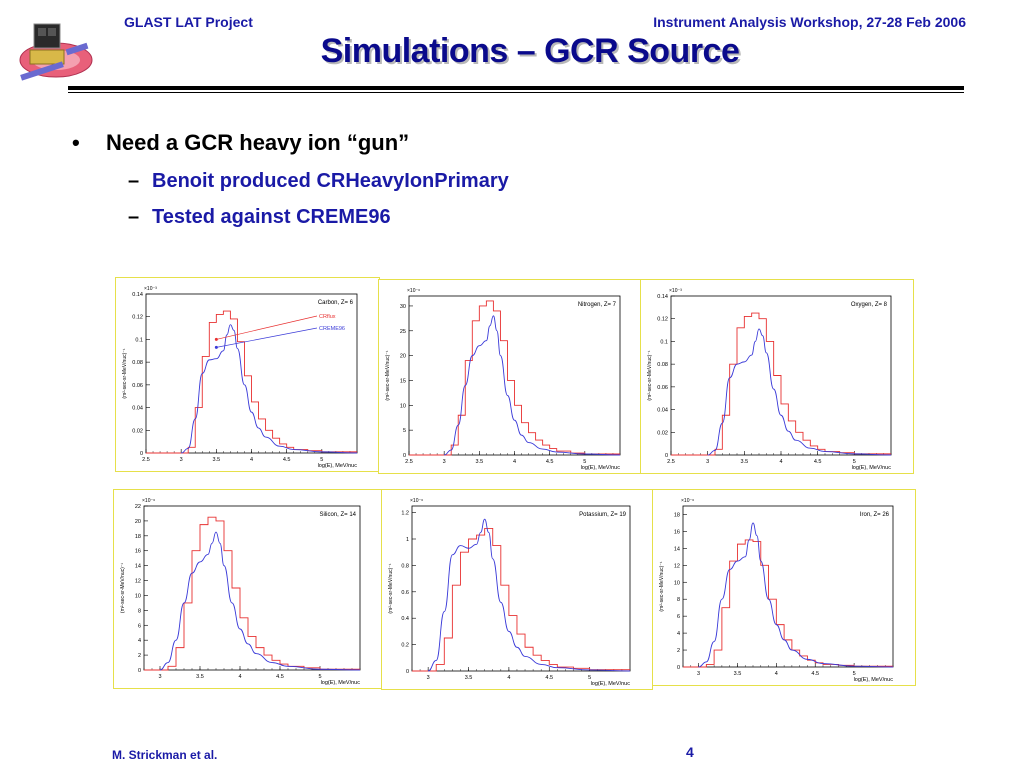 The width and height of the screenshot is (1024, 768). What do you see at coordinates (690, 752) in the screenshot?
I see `page-number: 4` at bounding box center [690, 752].